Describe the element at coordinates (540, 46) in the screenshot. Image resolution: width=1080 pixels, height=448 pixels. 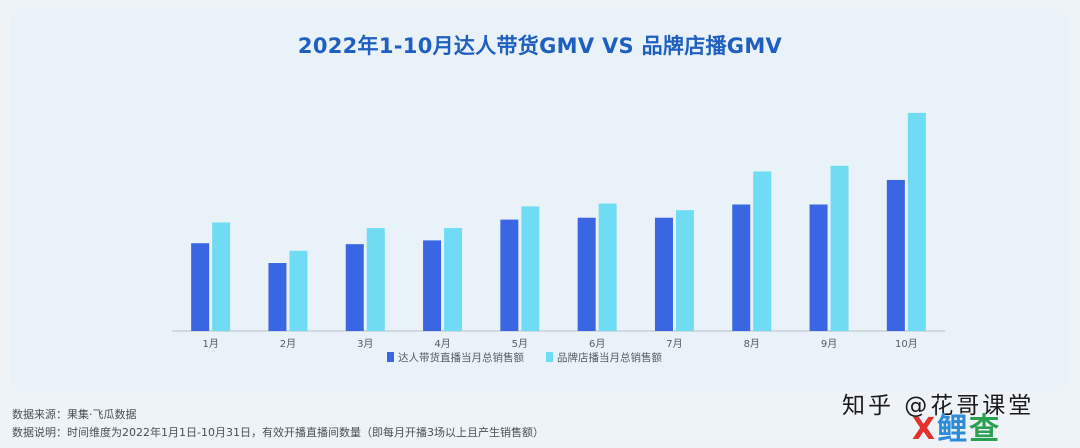
I see `chart-title: 2022年1-10月达人带货GMV VS 品牌店播GMV` at that location.